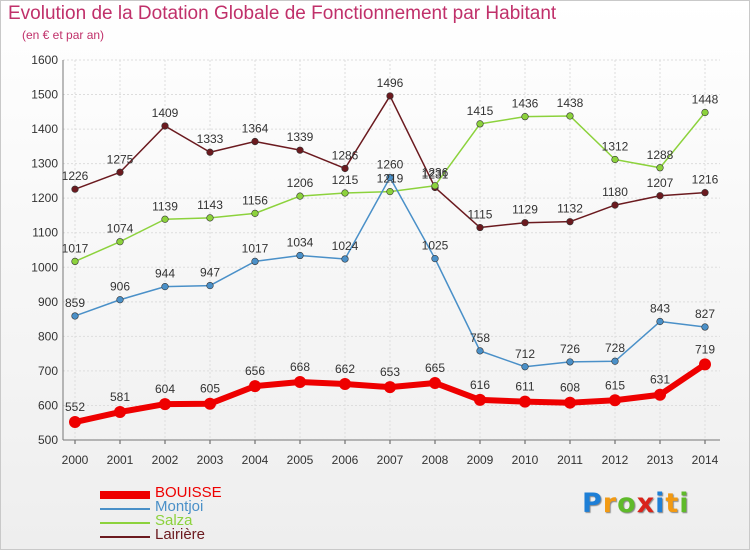  What do you see at coordinates (660, 394) in the screenshot?
I see `point-bouisse-2013` at bounding box center [660, 394].